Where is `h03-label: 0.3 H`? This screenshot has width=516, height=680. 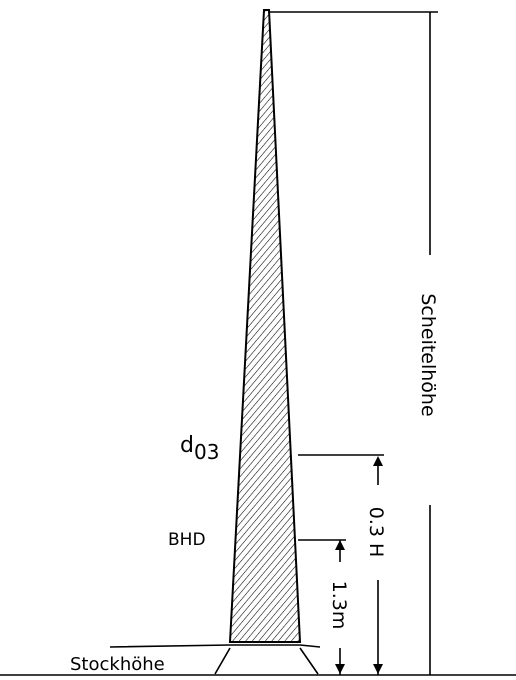 h03-label: 0.3 H is located at coordinates (376, 532).